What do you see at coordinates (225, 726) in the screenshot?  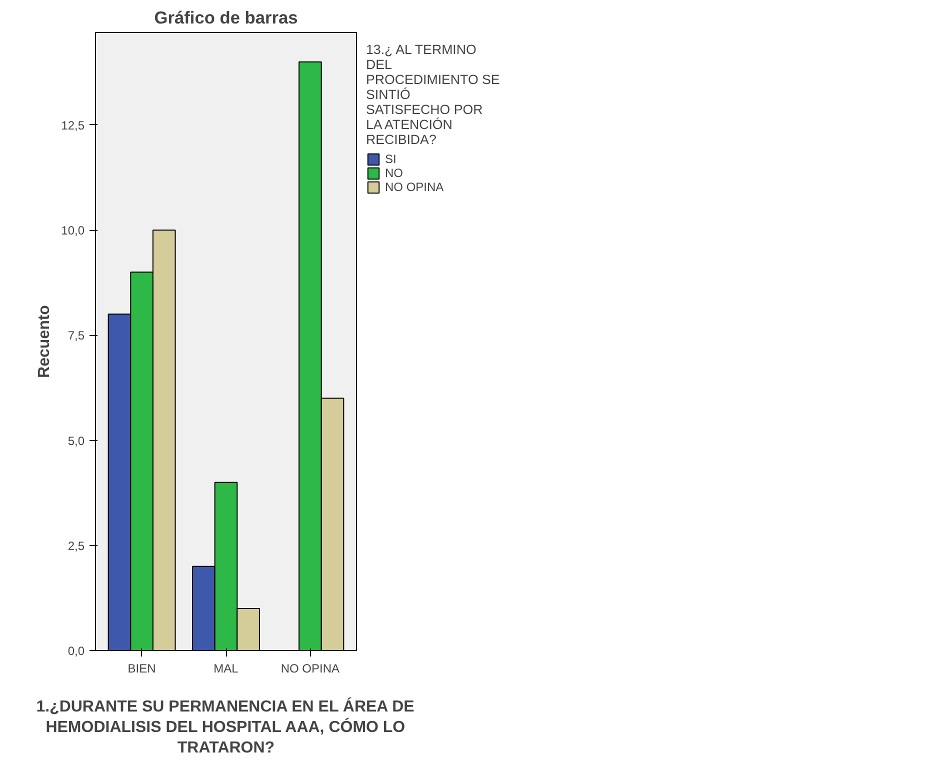 I see `x-axis-title: 1.¿DURANTE SU PERMANENCIA EN EL ÁREA DE HEMODIALISIS DEL HOSPITAL AAA, CÓMO LO TRATARON?` at bounding box center [225, 726].